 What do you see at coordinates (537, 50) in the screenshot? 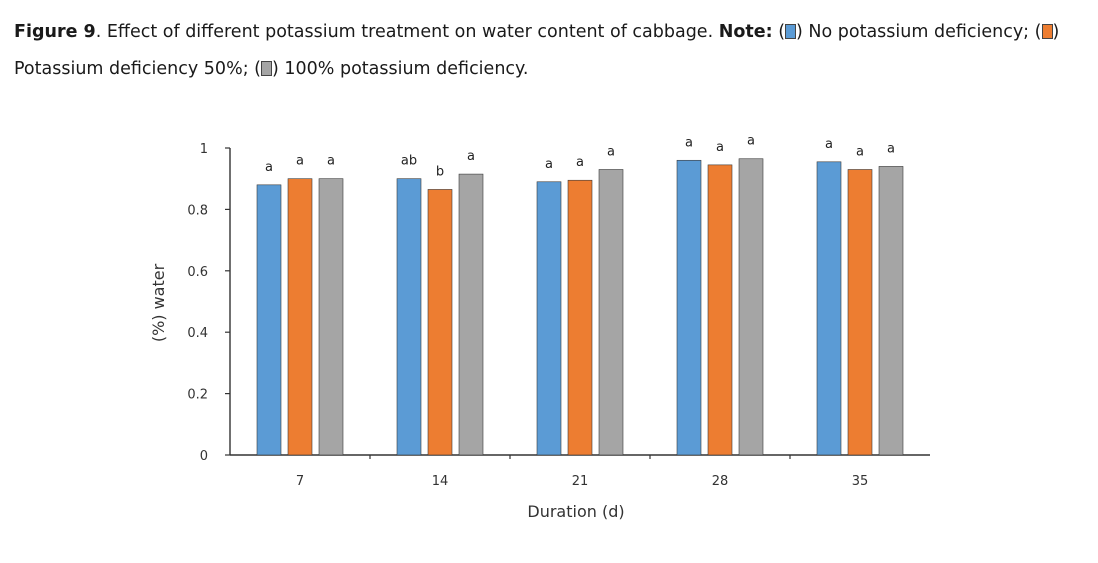
I see `legend-entry-deficiency-50: () Potassium deficiency 50%;` at bounding box center [537, 50].